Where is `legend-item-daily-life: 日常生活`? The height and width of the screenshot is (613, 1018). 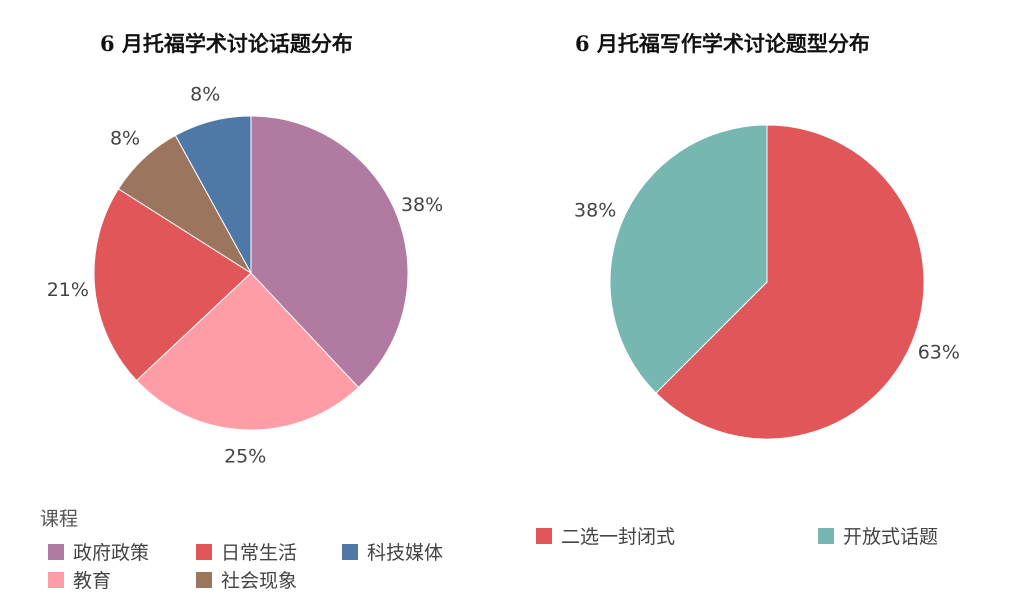 legend-item-daily-life: 日常生活 is located at coordinates (246, 551).